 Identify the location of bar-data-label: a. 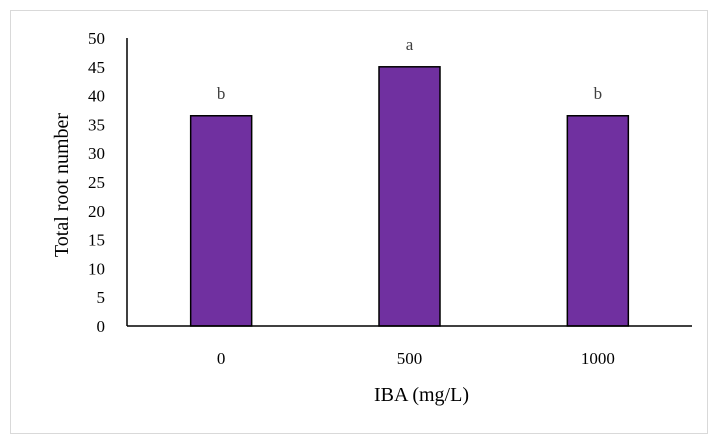
(410, 44).